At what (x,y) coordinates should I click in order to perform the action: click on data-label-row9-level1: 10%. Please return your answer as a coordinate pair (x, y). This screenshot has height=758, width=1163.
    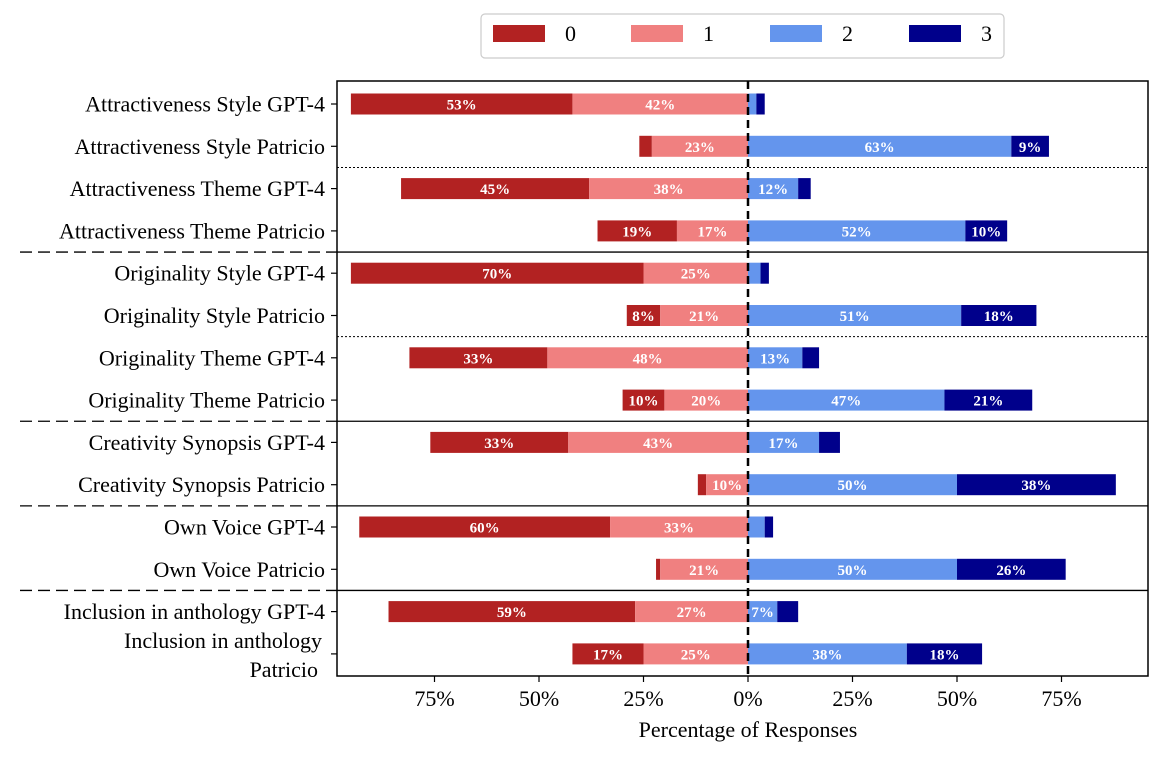
    Looking at the image, I should click on (727, 486).